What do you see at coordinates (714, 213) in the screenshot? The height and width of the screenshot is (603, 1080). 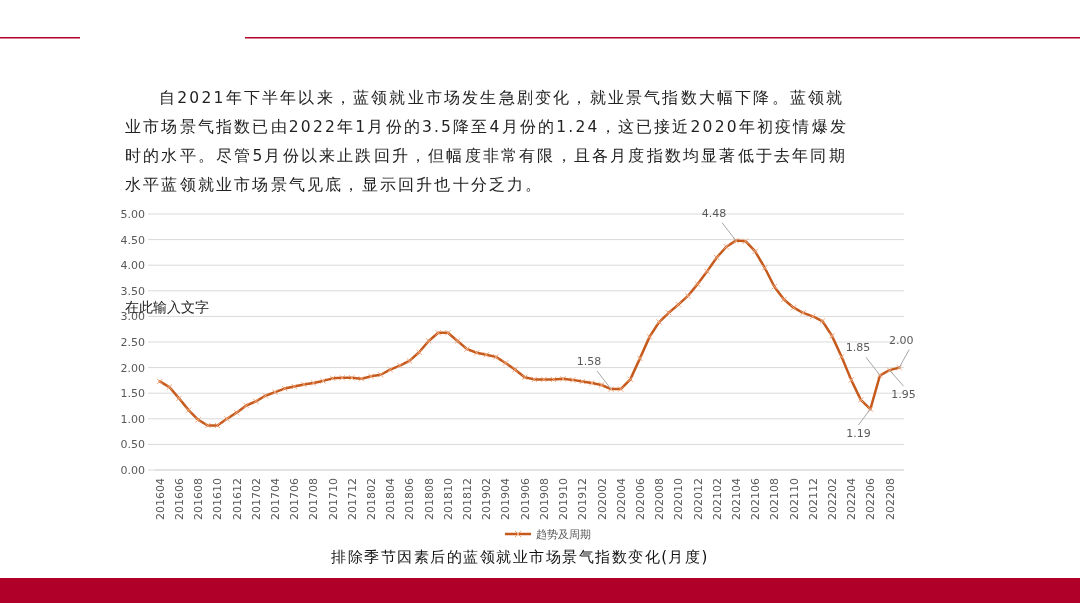 I see `data-label: 4.48` at bounding box center [714, 213].